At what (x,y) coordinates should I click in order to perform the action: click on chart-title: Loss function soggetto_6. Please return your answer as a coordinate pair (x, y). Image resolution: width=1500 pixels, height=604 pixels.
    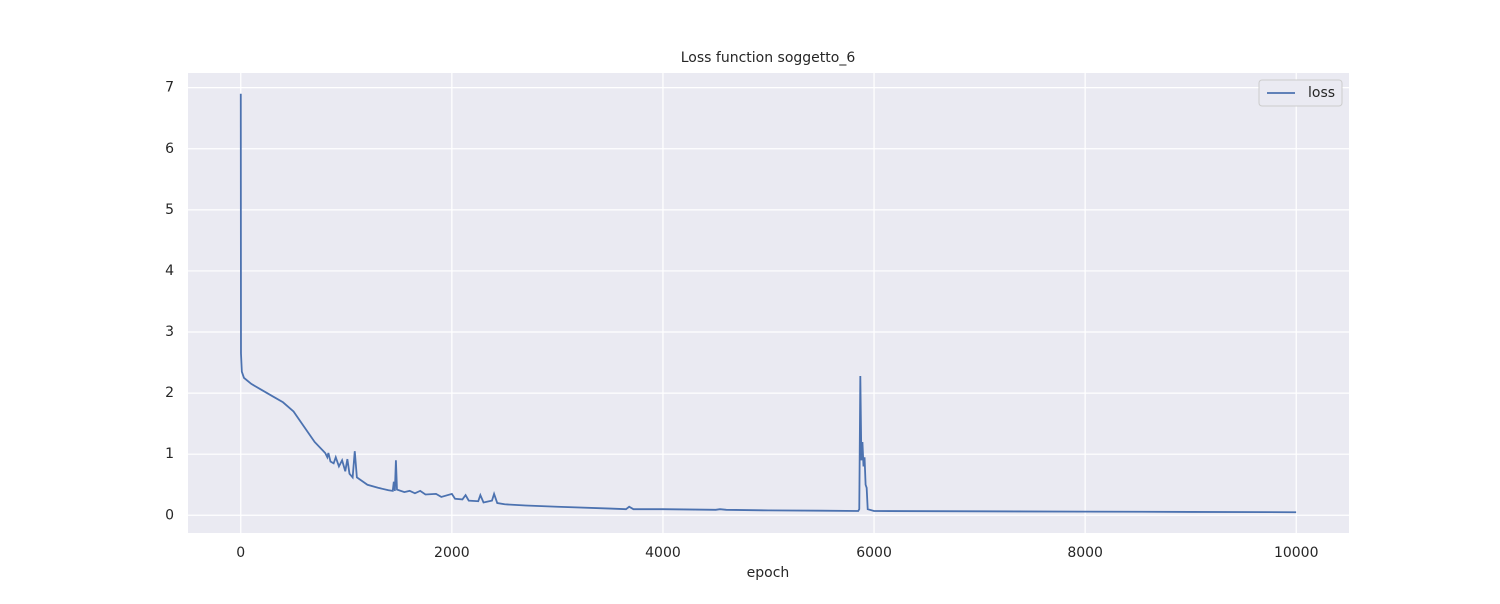
    Looking at the image, I should click on (768, 58).